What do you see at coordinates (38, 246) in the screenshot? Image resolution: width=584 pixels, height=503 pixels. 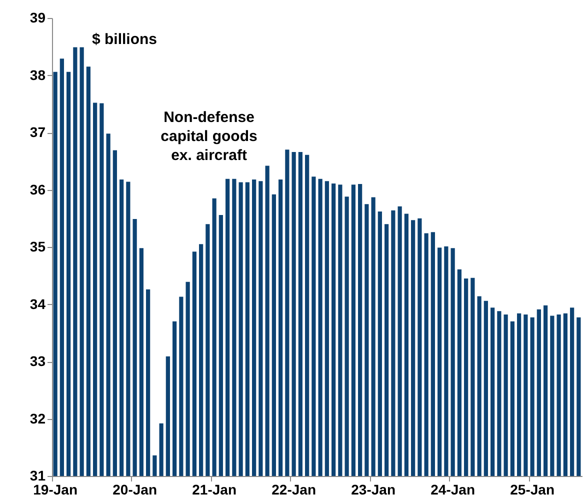 I see `y-tick-label: 35` at bounding box center [38, 246].